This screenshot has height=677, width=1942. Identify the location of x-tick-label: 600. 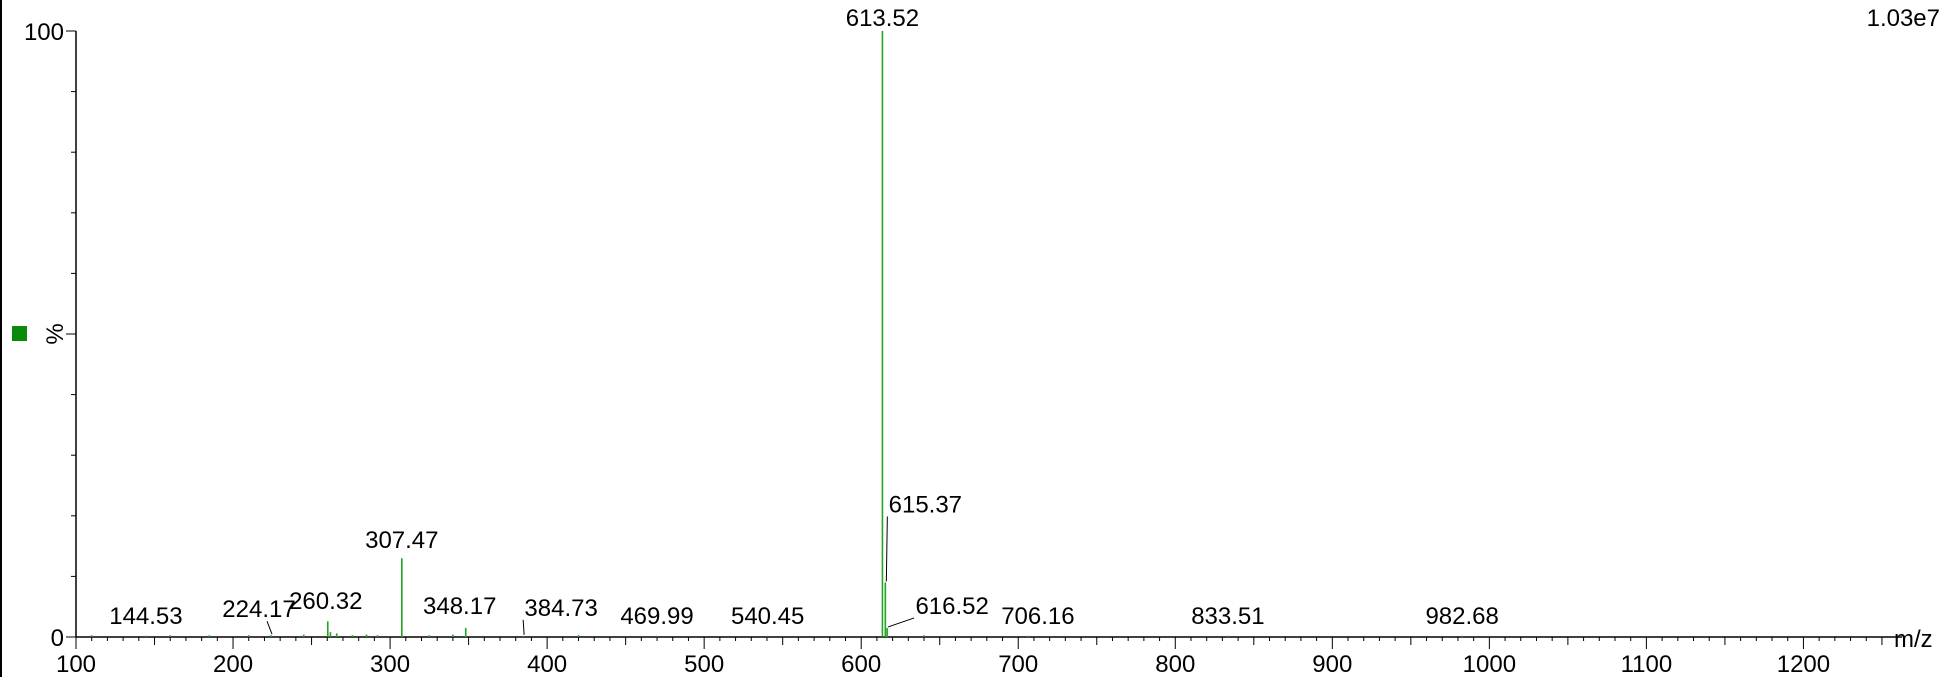
(861, 664).